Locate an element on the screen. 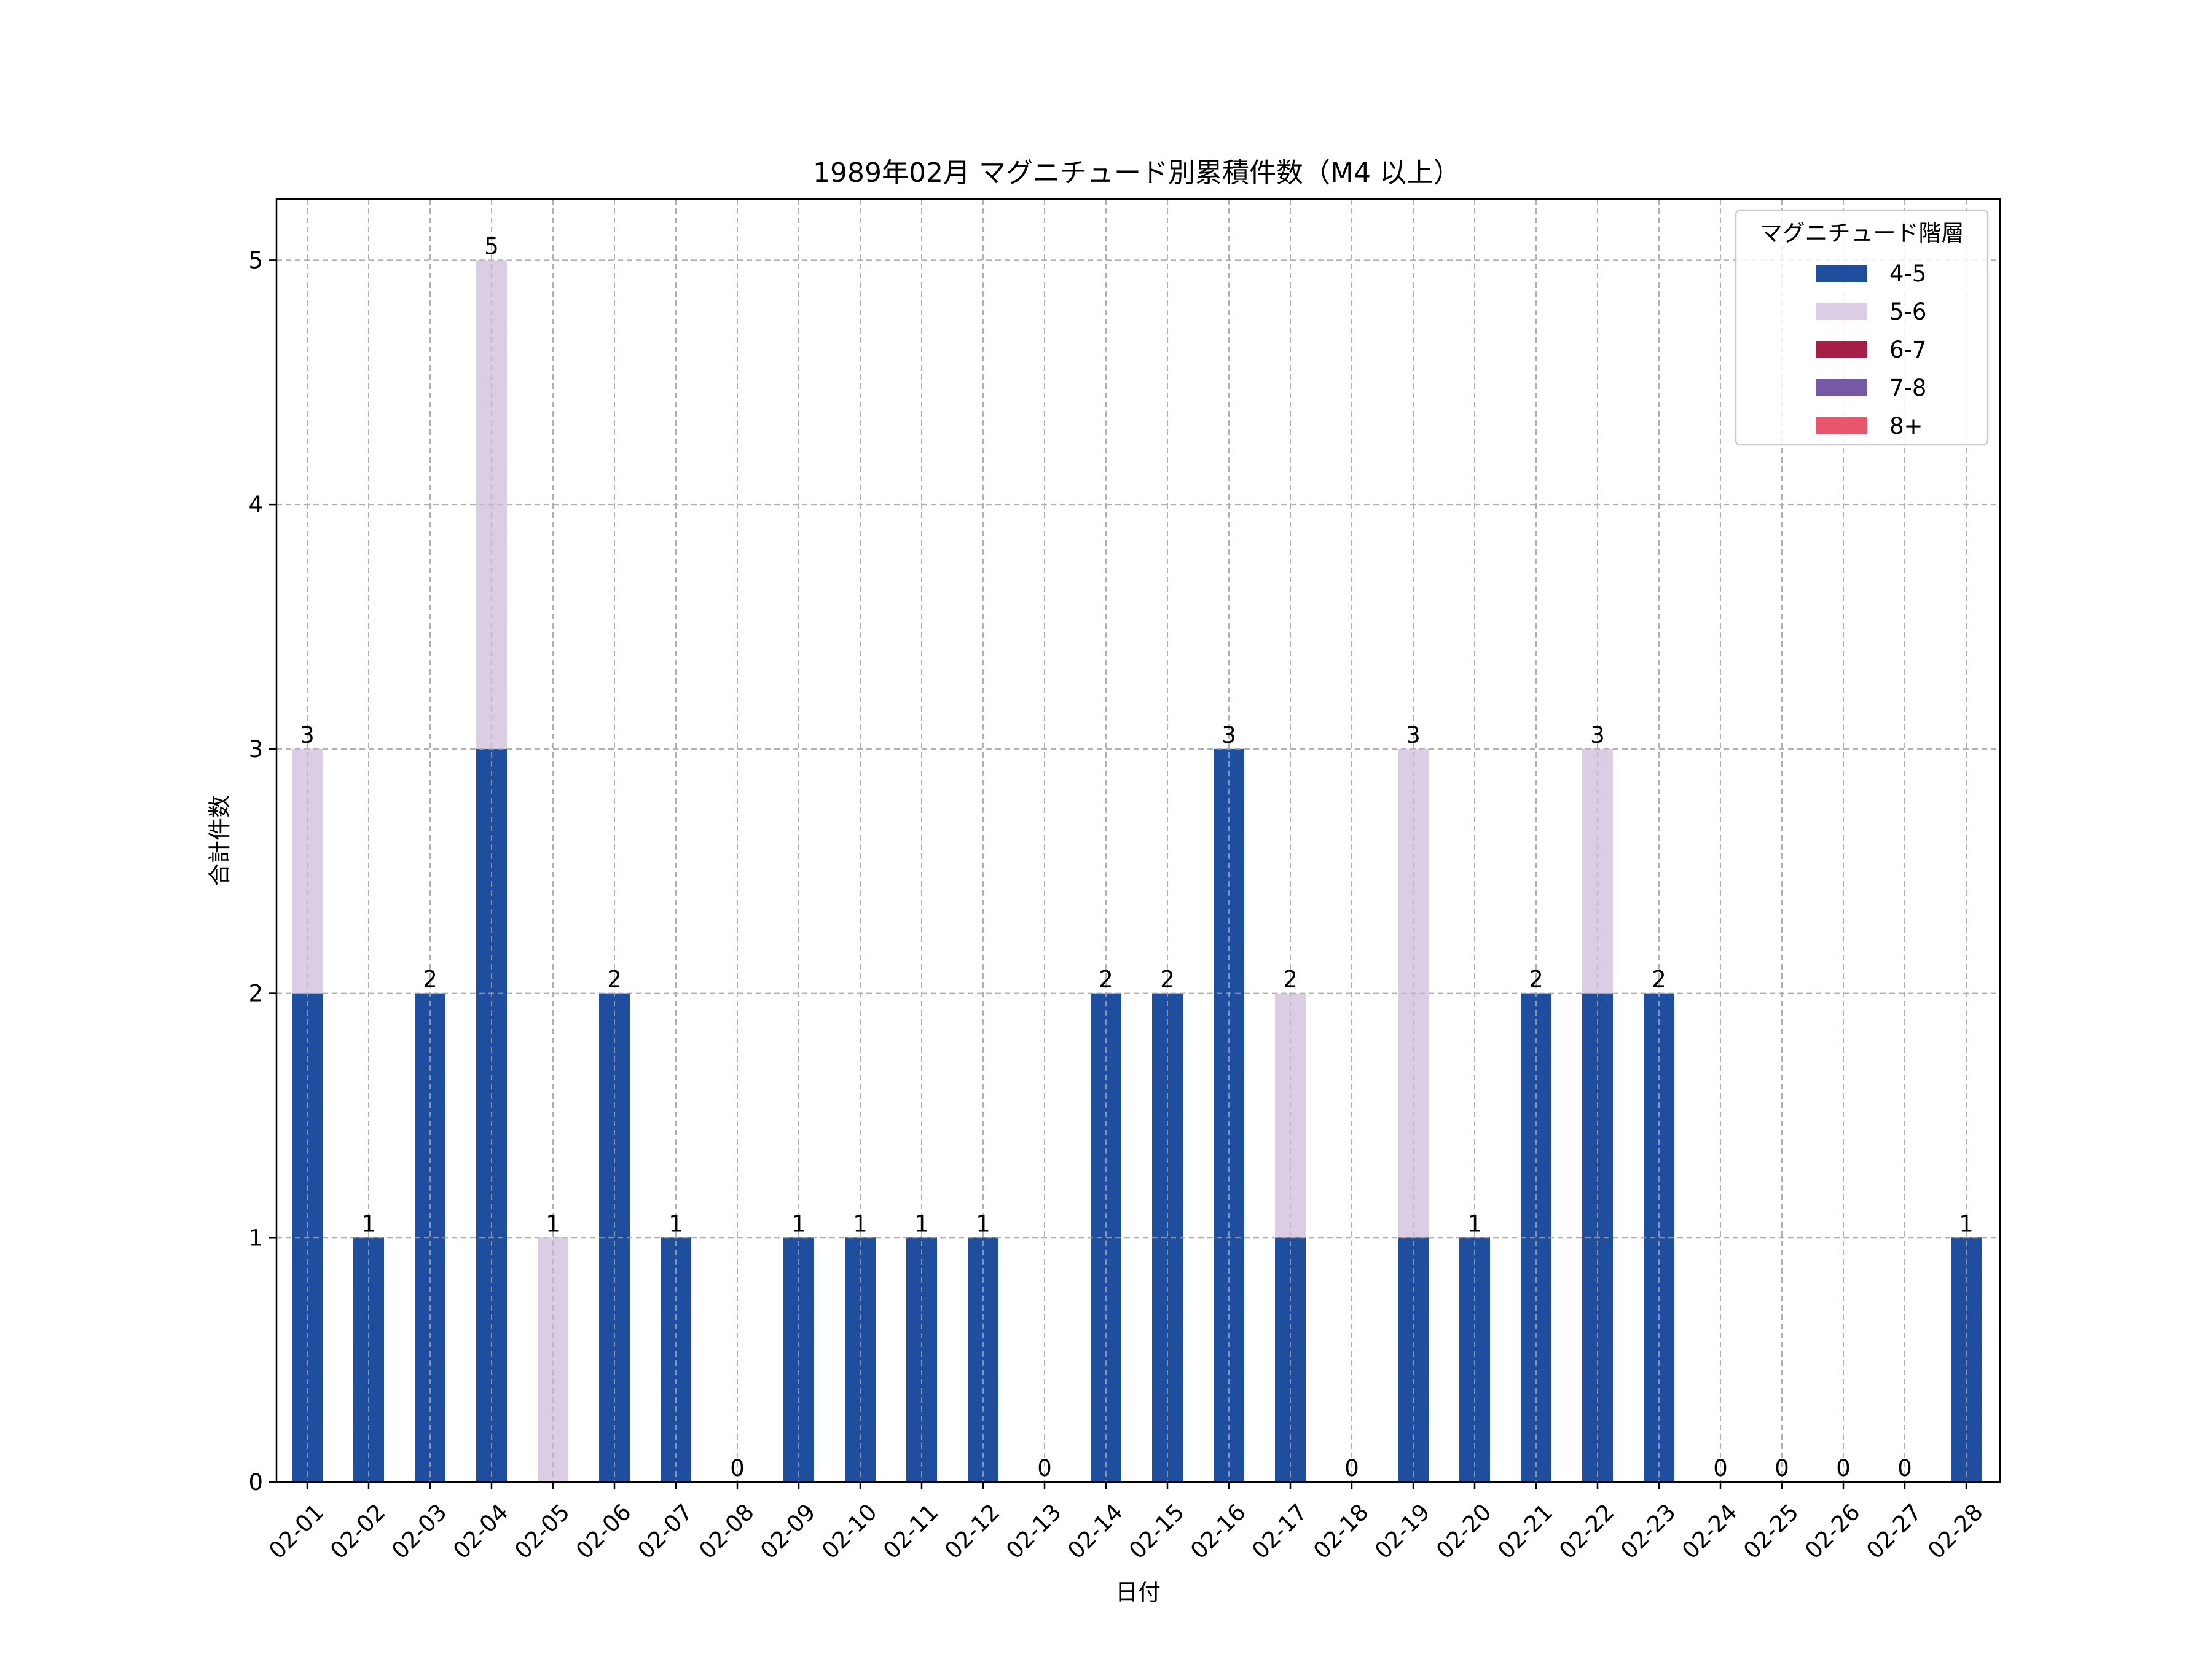 This screenshot has height=1659, width=2212. x-tick-label-02-06: 02-06 is located at coordinates (603, 1531).